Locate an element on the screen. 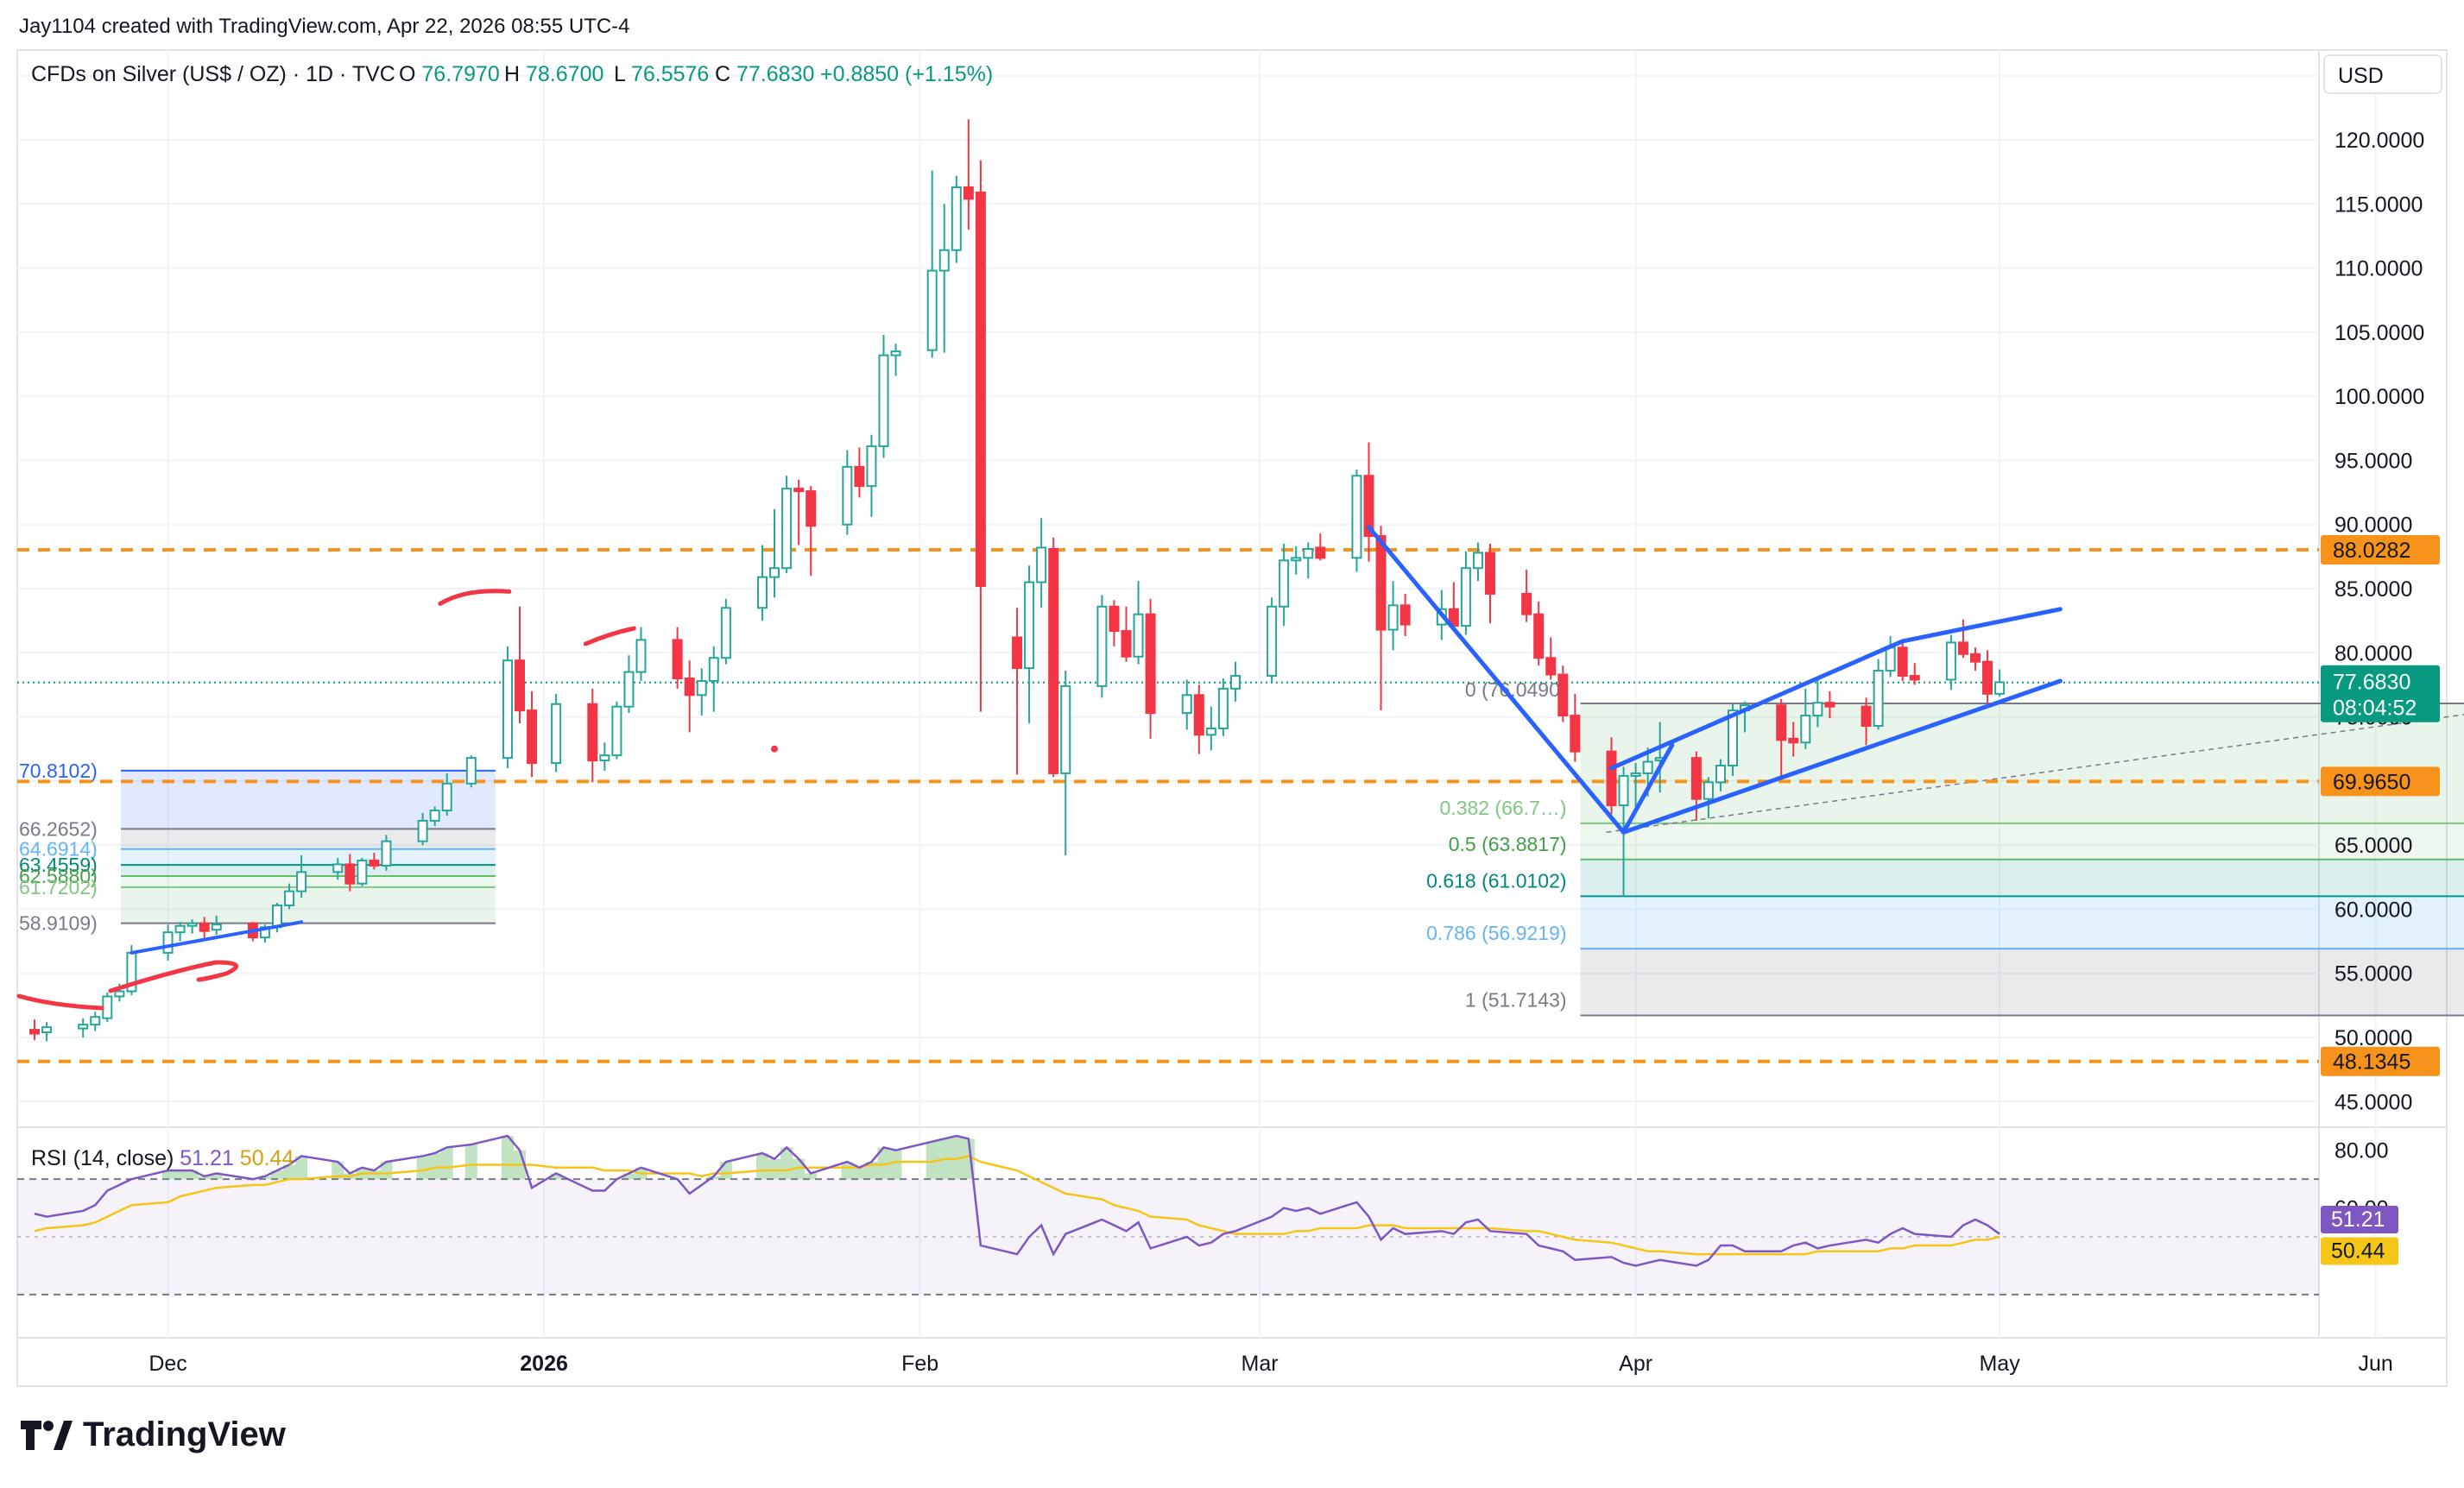  symbol-title: CFDs on Silver (US$ / OZ) · 1D · TVC is located at coordinates (213, 74).